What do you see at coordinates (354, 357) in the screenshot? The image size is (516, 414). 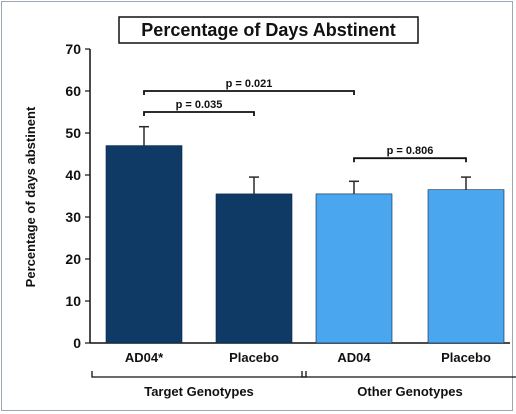 I see `x-tick-label: AD04` at bounding box center [354, 357].